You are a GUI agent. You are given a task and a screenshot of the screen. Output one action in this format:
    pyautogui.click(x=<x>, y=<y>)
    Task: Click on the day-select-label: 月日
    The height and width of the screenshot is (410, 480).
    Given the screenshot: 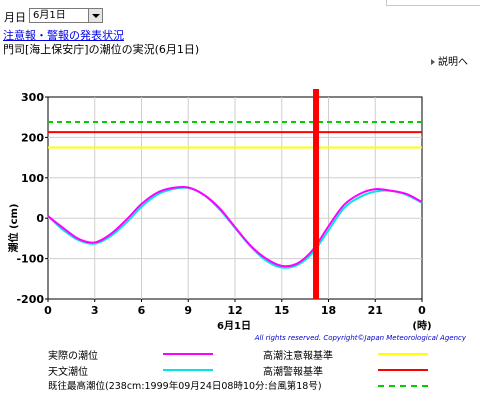 What is the action you would take?
    pyautogui.click(x=15, y=17)
    